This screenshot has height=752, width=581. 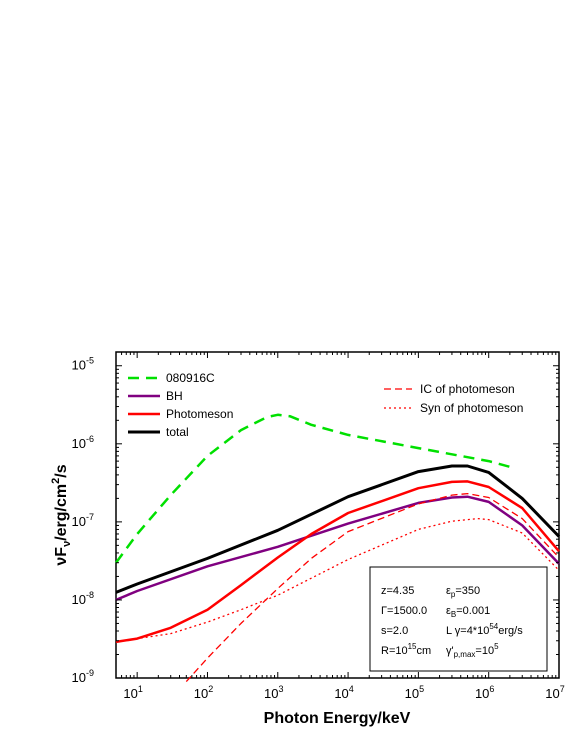 I want to click on x-tick-label: 10³, so click(x=273, y=692).